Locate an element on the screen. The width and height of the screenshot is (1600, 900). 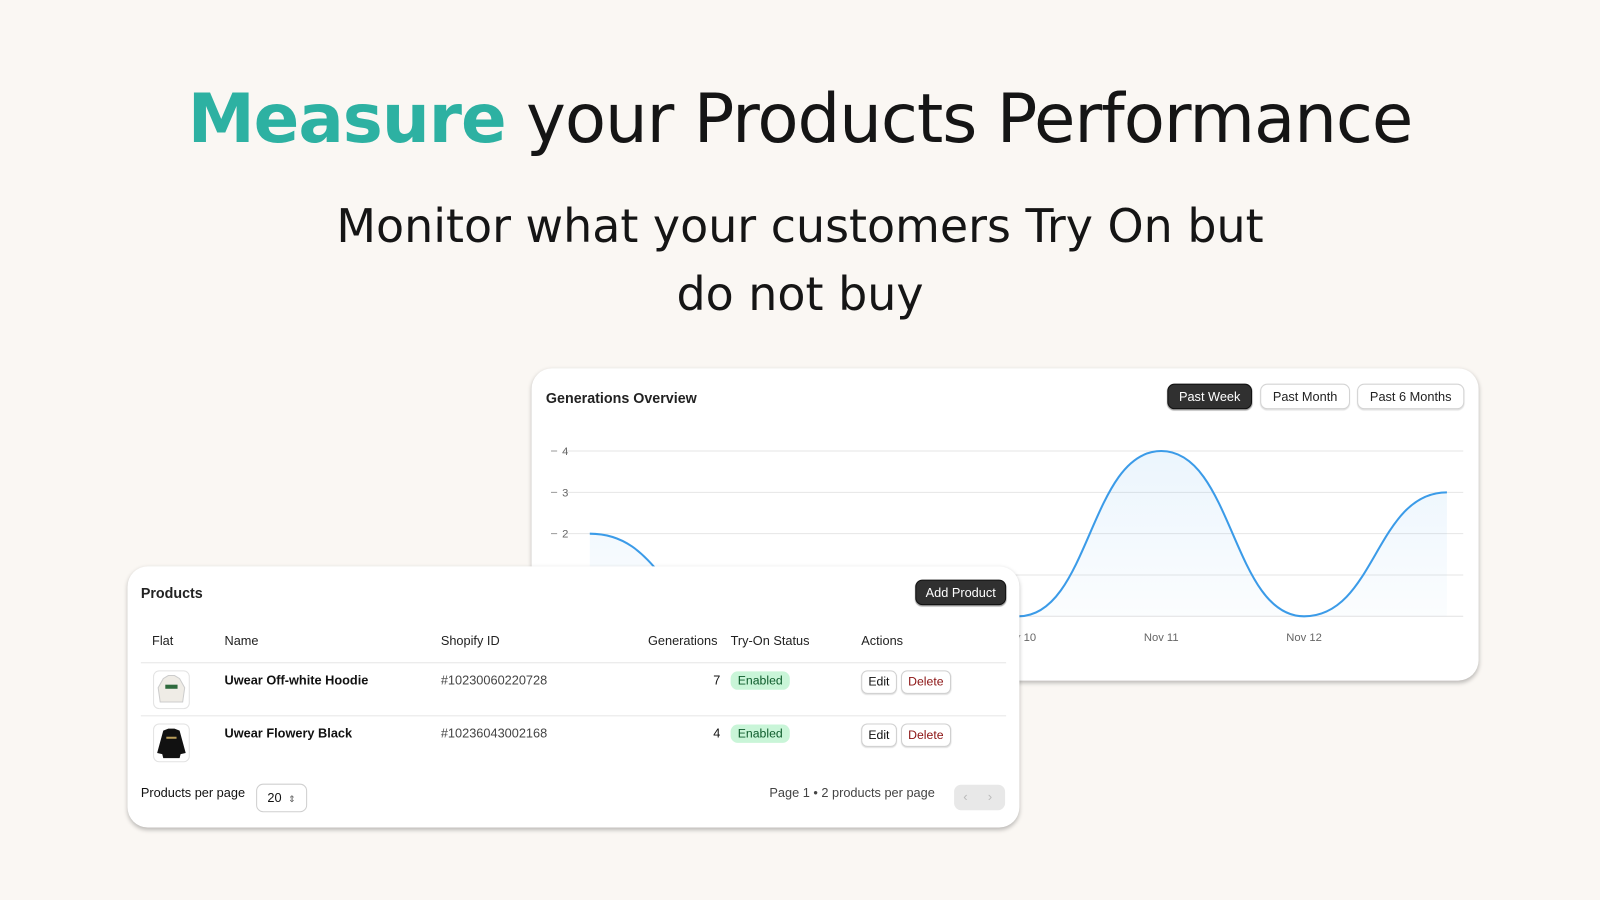
add-product-button: Add Product is located at coordinates (961, 592).